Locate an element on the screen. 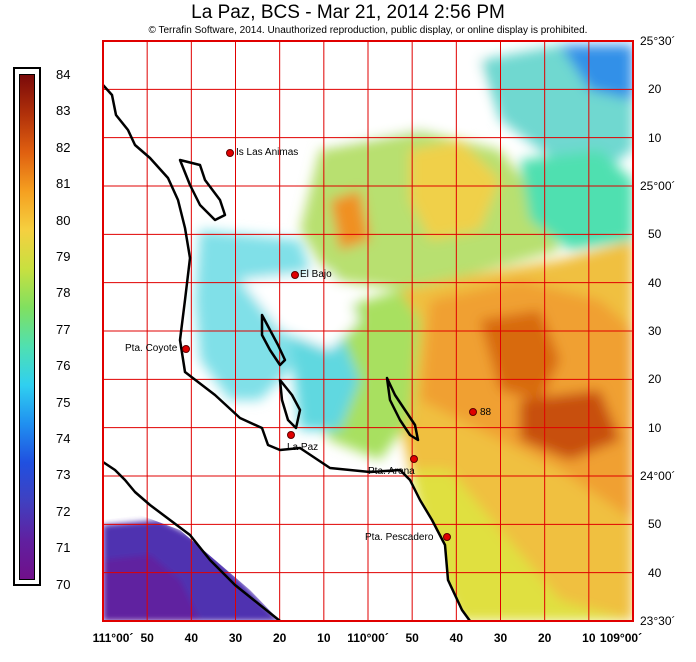 This screenshot has height=662, width=696. place-label: Pta. Pescadero is located at coordinates (399, 537).